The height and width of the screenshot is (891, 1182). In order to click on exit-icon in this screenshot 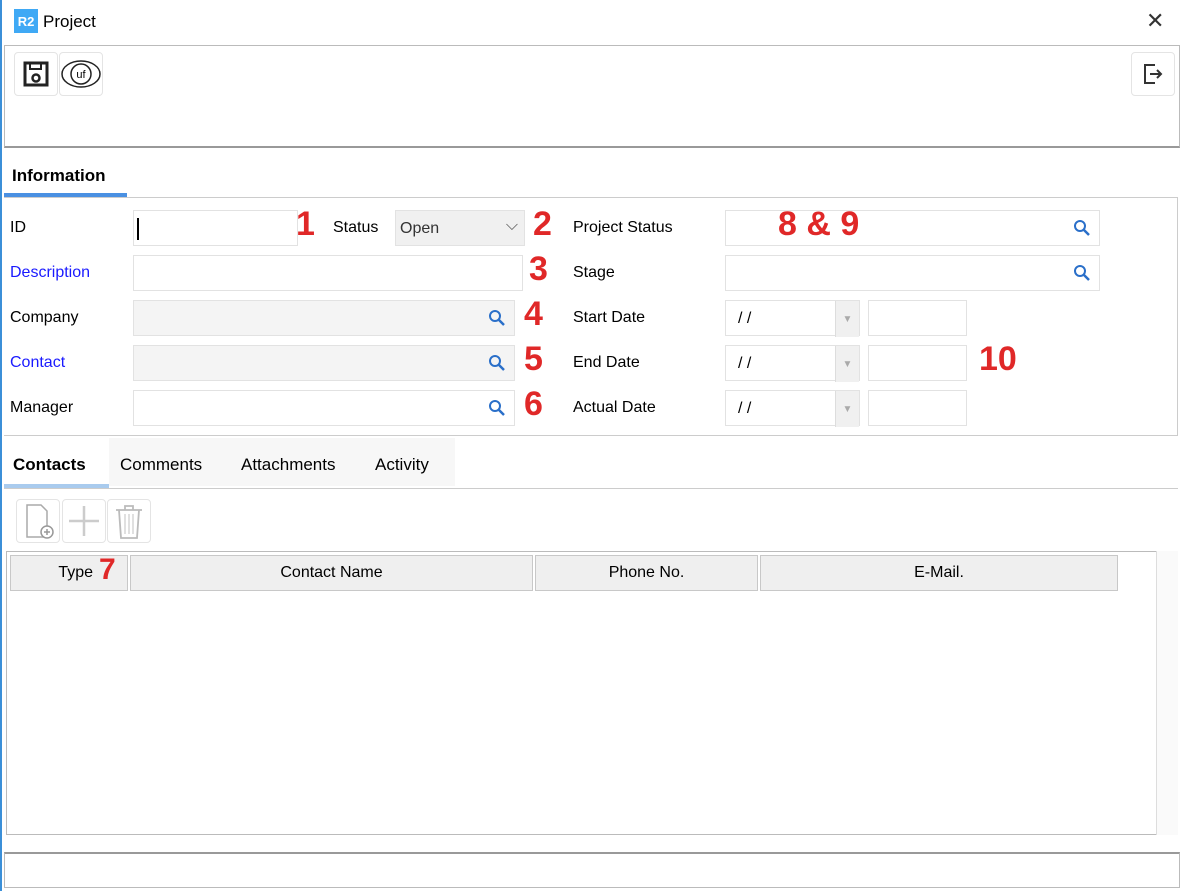, I will do `click(1153, 74)`.